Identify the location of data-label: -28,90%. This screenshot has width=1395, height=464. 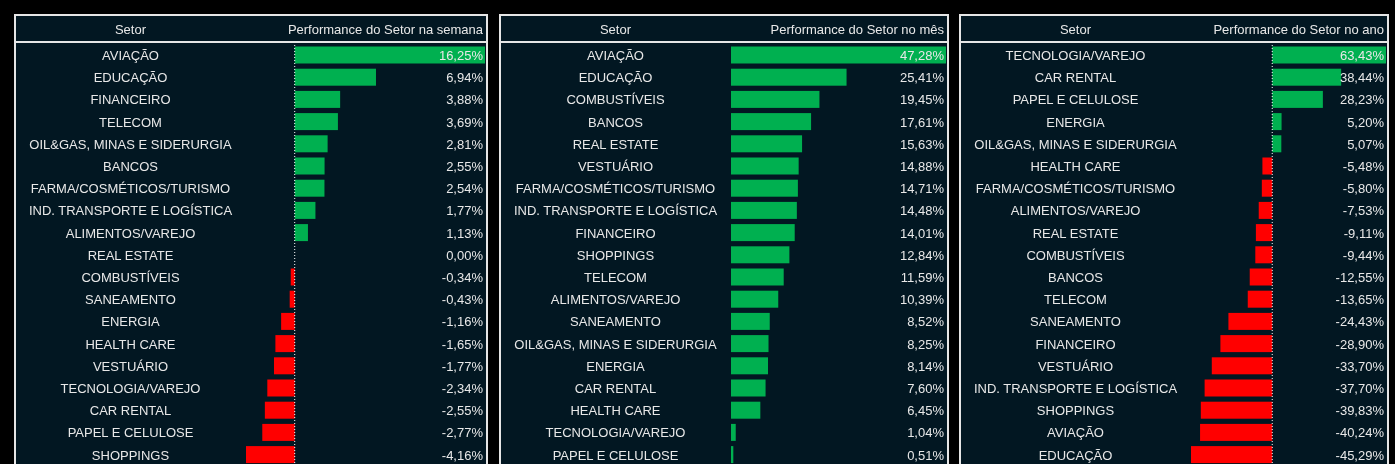
(1360, 344).